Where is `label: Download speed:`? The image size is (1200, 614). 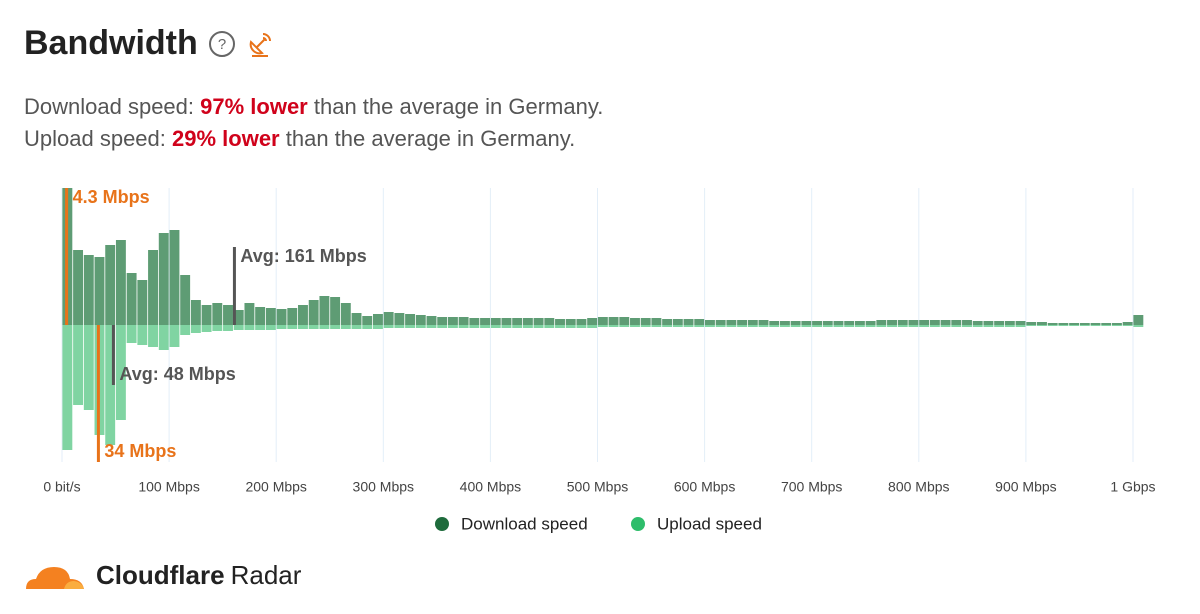
label: Download speed: is located at coordinates (109, 106).